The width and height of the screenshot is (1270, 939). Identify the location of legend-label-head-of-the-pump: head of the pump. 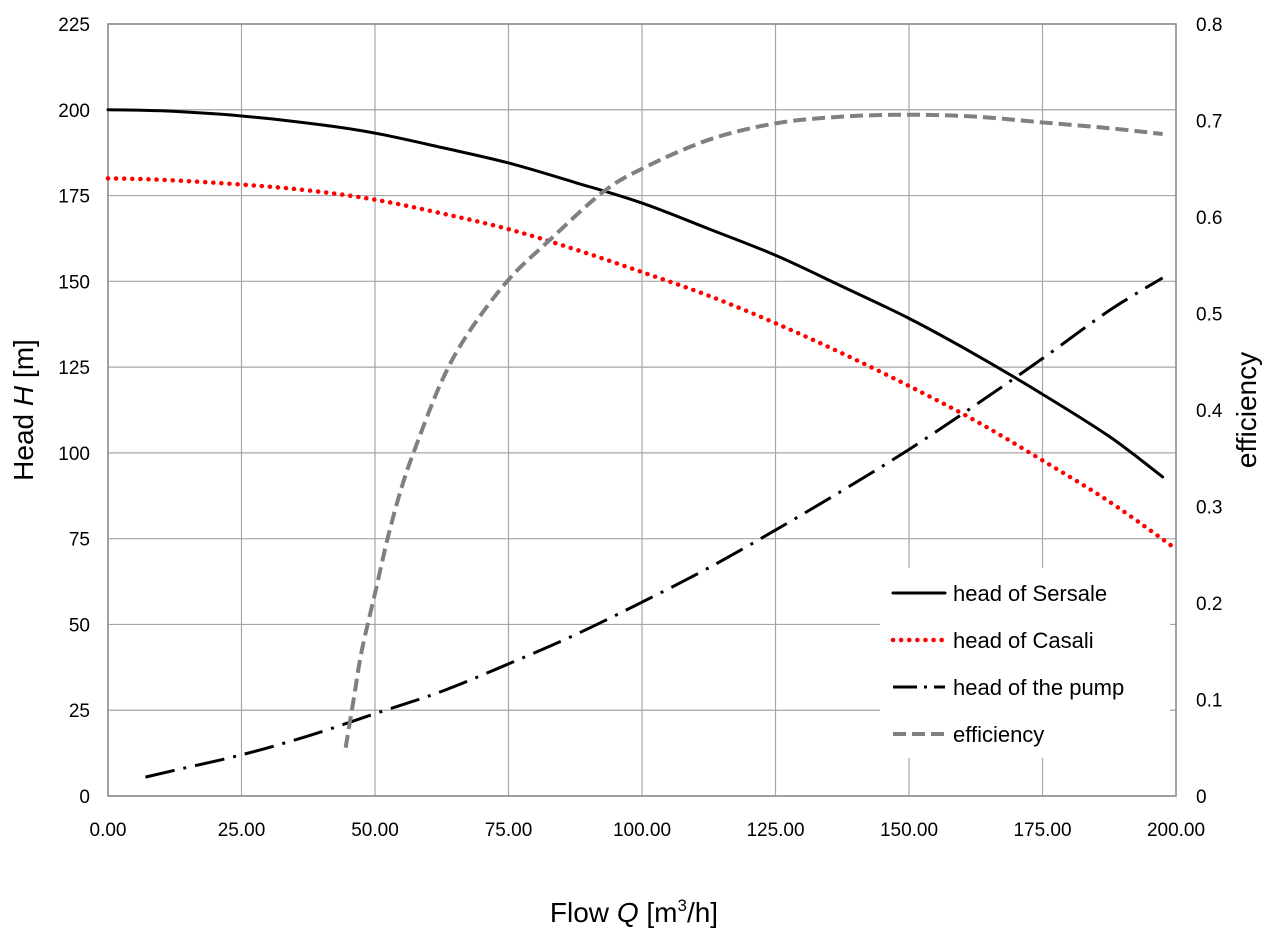
(1038, 687).